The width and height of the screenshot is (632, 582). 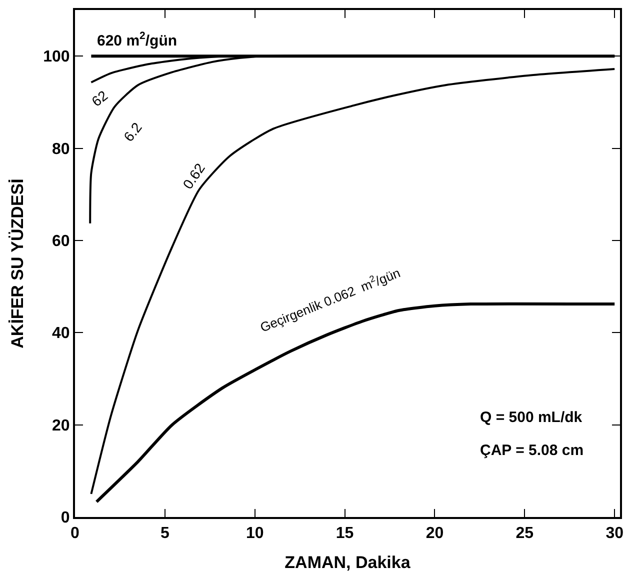 What do you see at coordinates (525, 533) in the screenshot?
I see `x-tick-label: 25` at bounding box center [525, 533].